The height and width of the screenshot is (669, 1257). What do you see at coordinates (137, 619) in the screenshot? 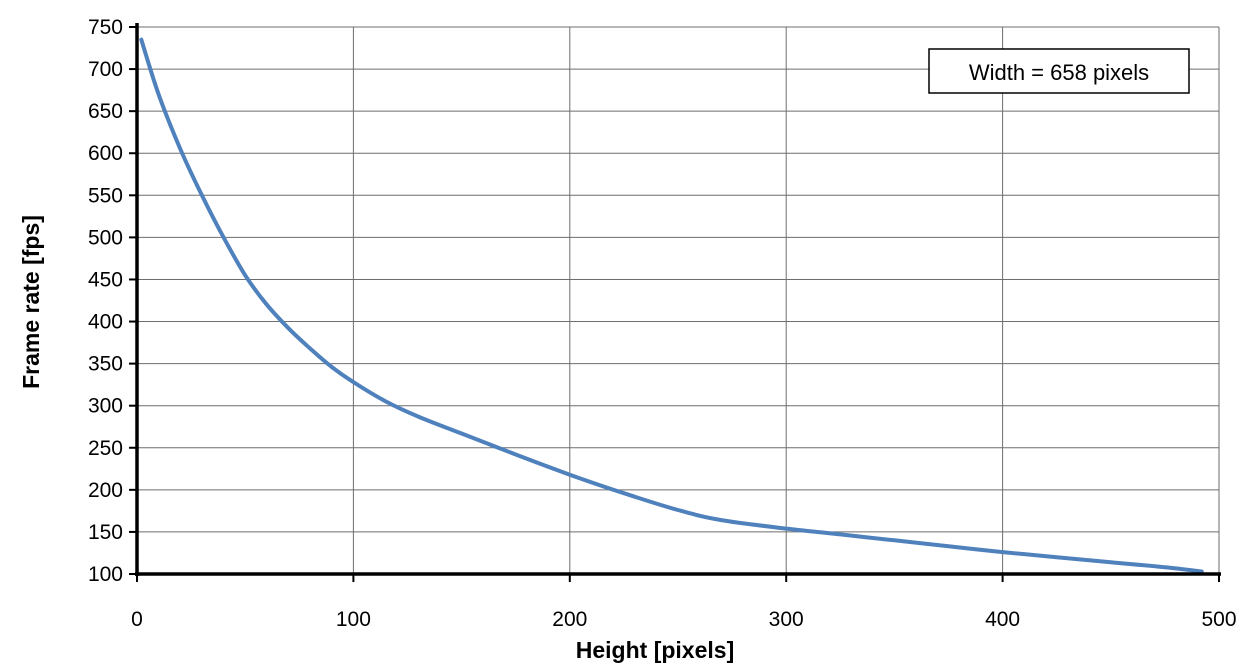
I see `x-tick-label: 0` at bounding box center [137, 619].